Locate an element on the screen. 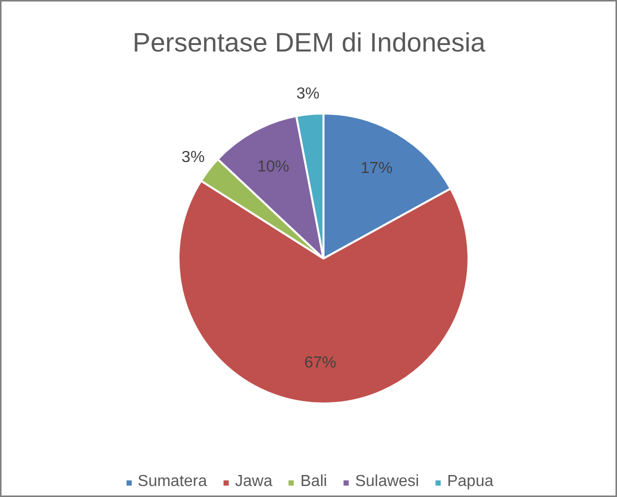 The height and width of the screenshot is (497, 617). legend-label: Sulawesi is located at coordinates (387, 482).